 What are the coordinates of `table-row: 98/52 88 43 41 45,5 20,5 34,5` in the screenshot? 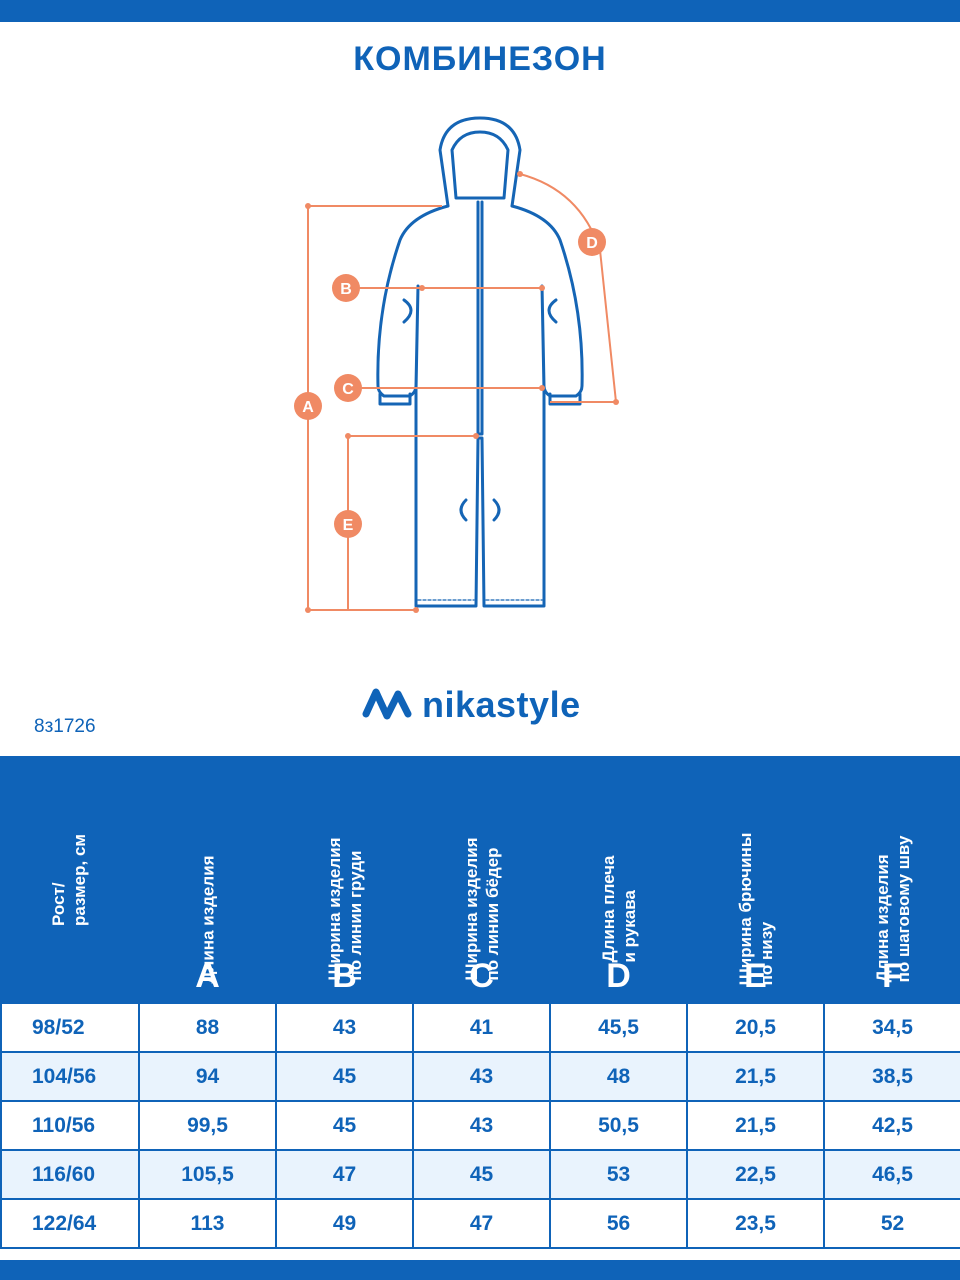 It's located at (480, 1027).